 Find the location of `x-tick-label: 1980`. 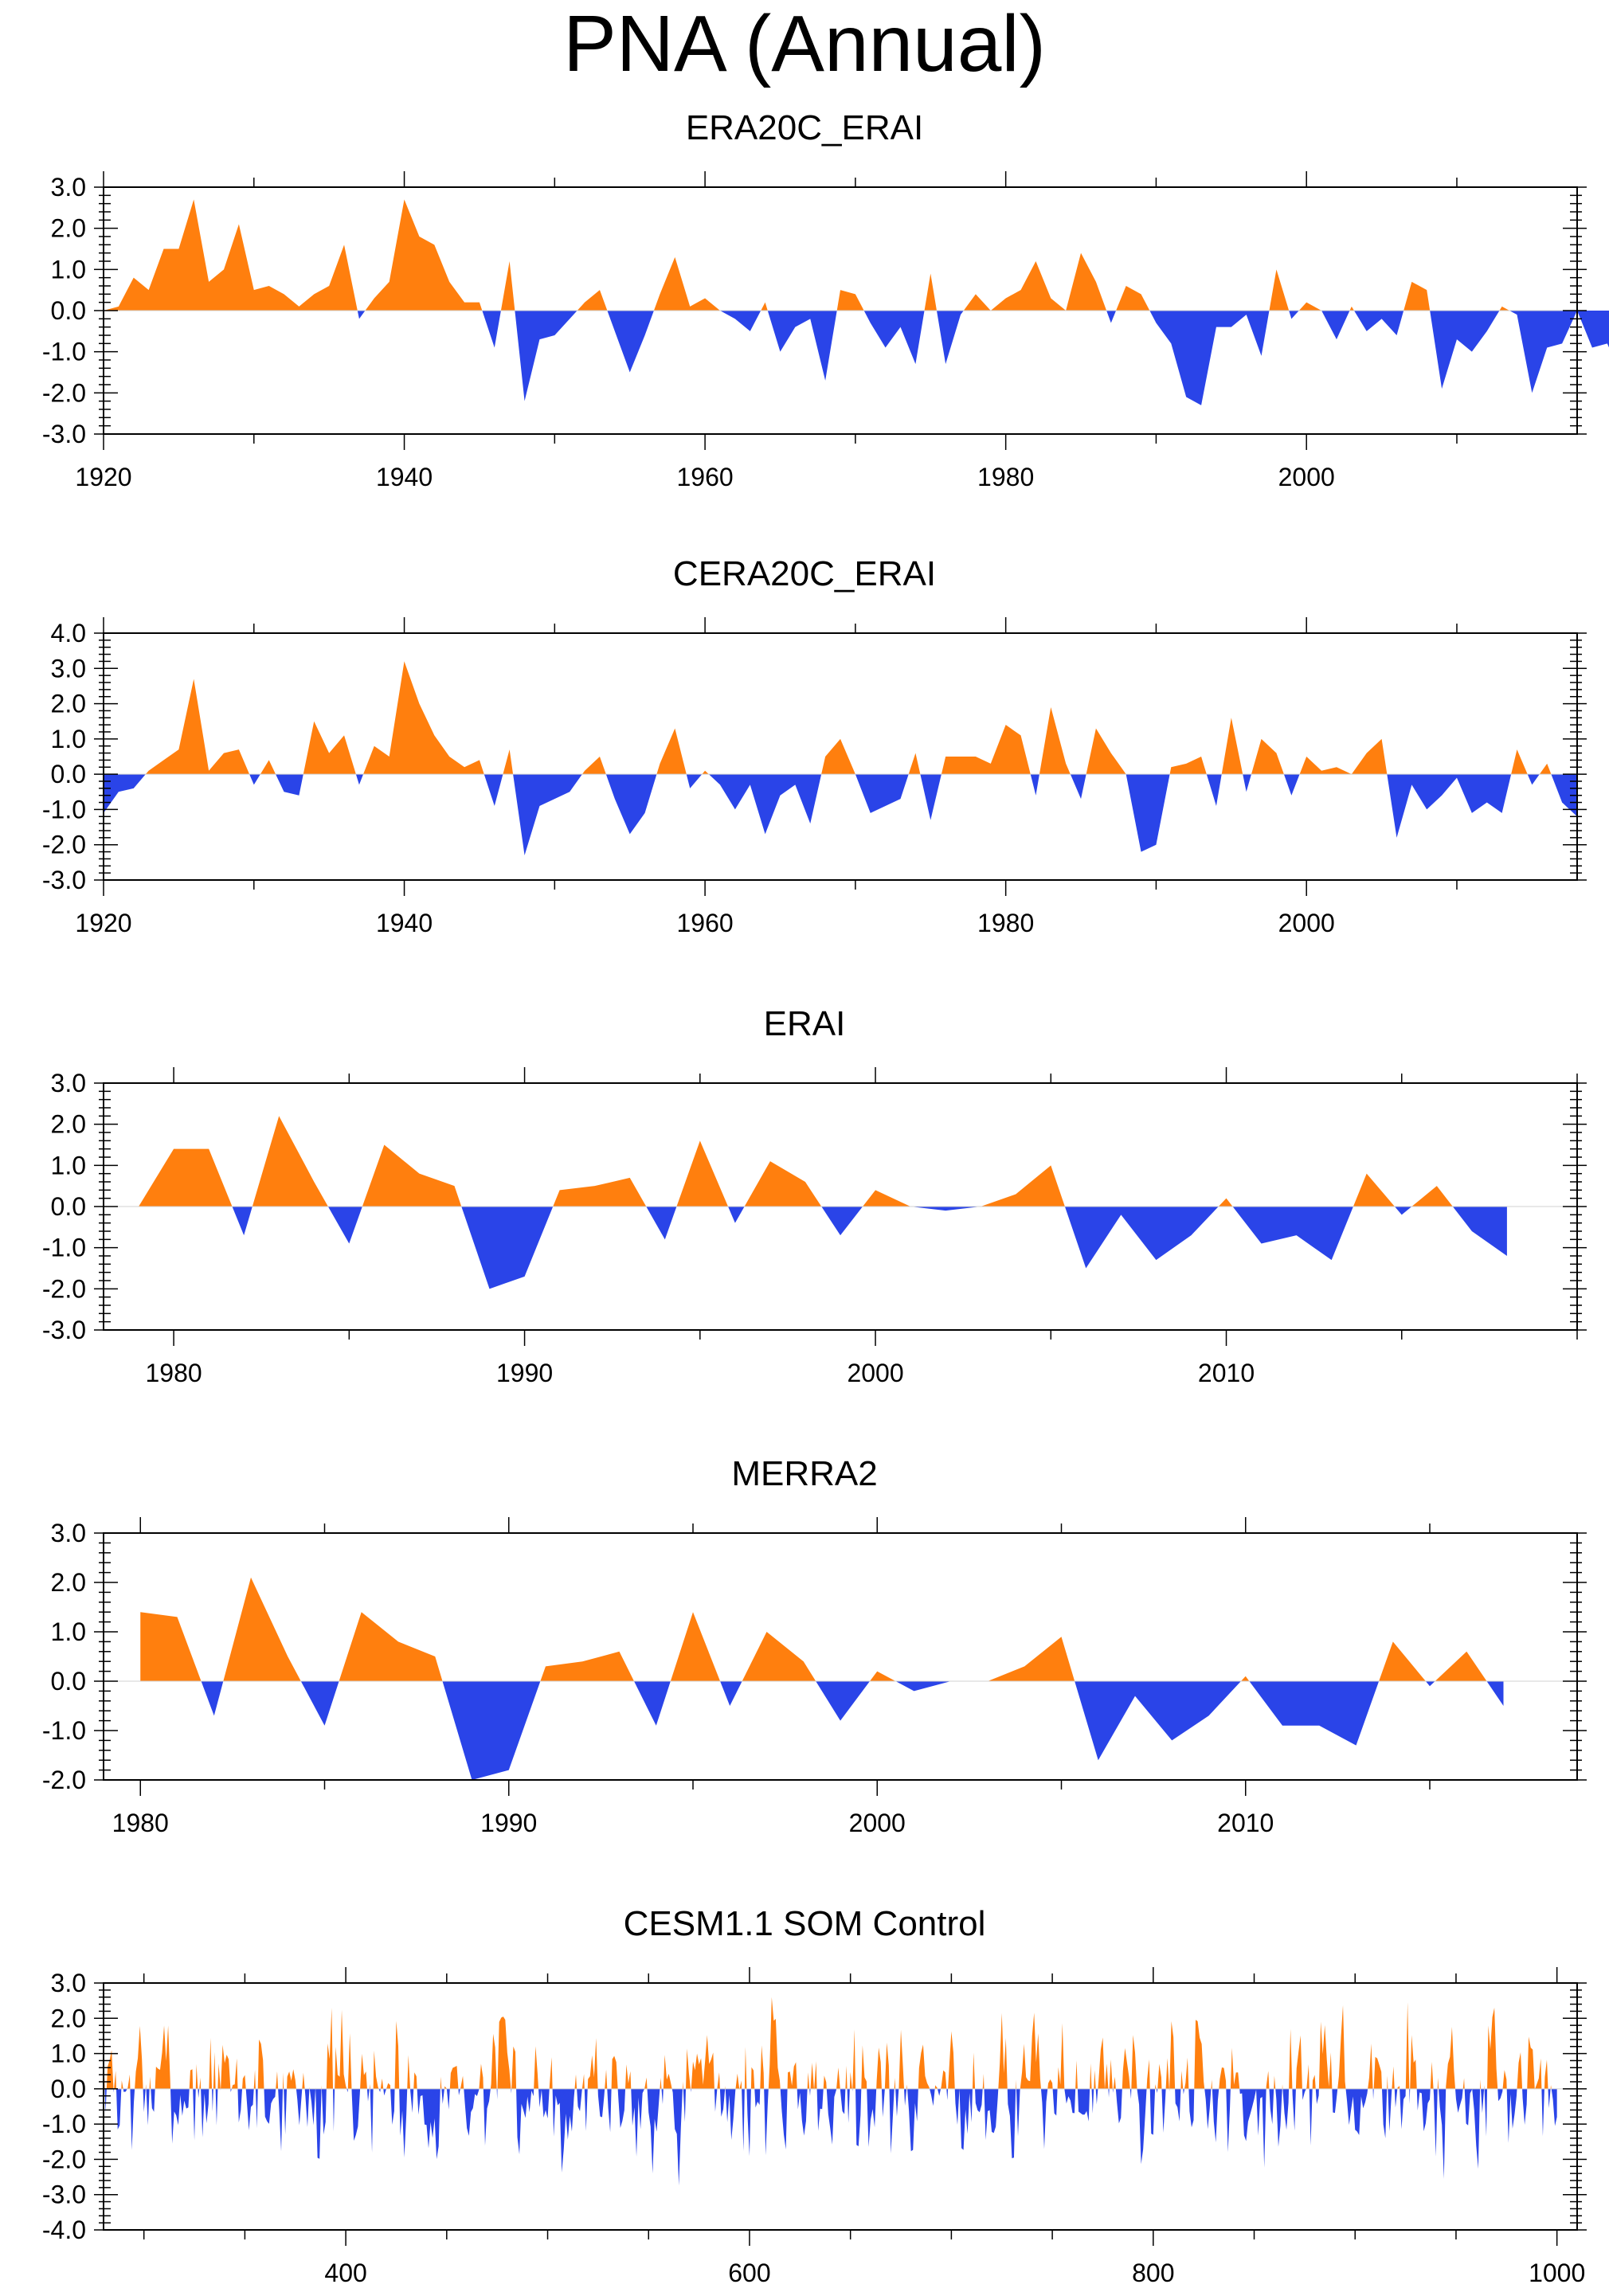

x-tick-label: 1980 is located at coordinates (1006, 923).